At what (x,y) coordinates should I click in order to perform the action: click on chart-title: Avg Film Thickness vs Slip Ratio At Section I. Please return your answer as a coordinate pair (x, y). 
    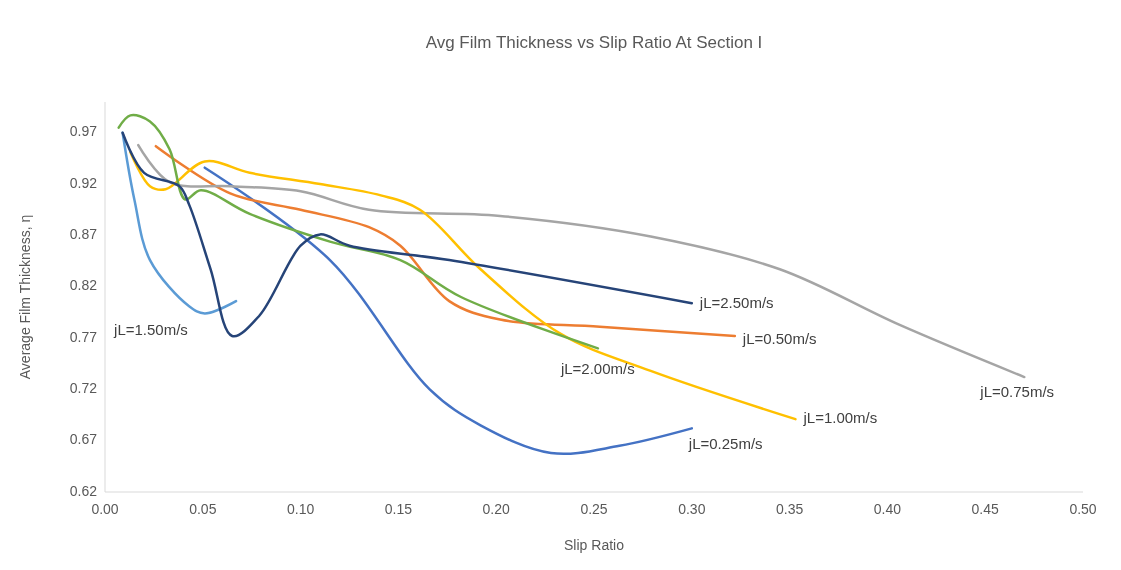
    Looking at the image, I should click on (594, 42).